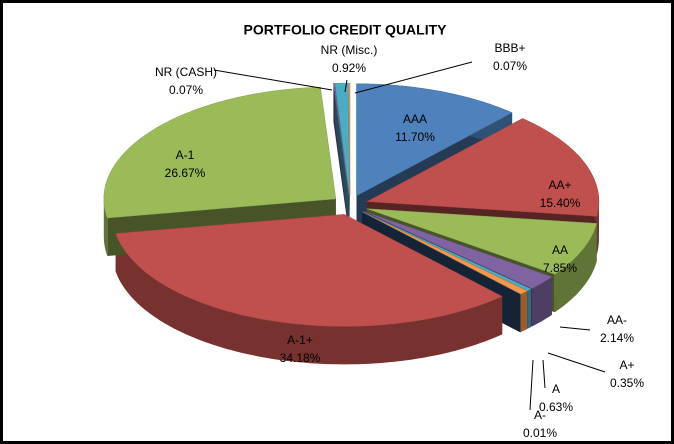 Image resolution: width=674 pixels, height=444 pixels. I want to click on value-label: 7.85%, so click(560, 268).